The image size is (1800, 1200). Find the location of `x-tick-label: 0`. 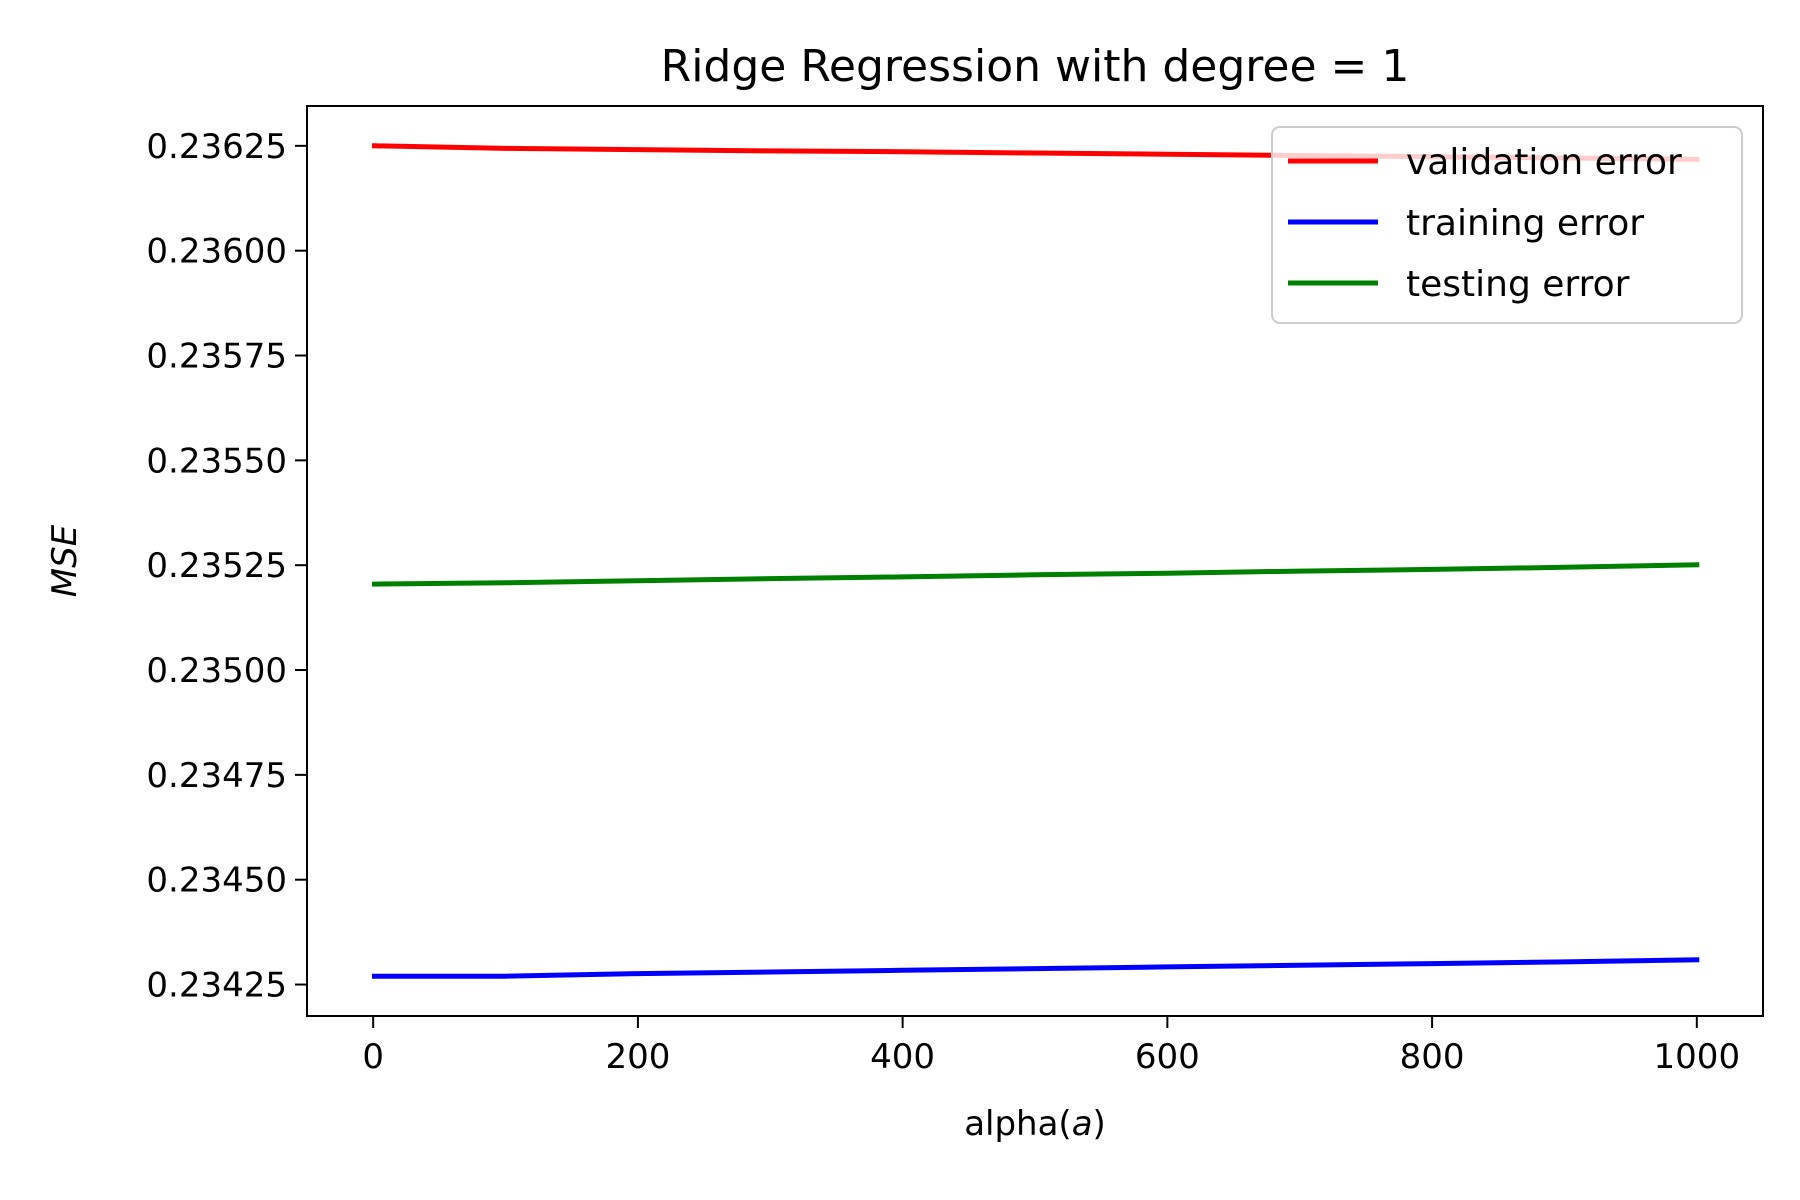

x-tick-label: 0 is located at coordinates (373, 1057).